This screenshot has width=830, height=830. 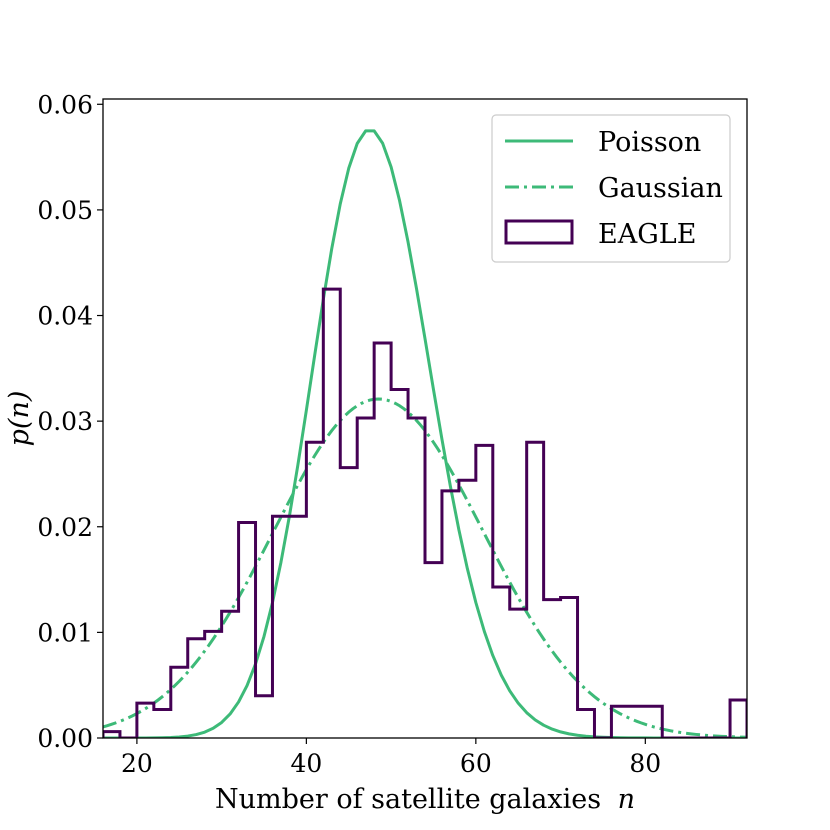 What do you see at coordinates (649, 142) in the screenshot?
I see `legend-poisson-label: Poisson` at bounding box center [649, 142].